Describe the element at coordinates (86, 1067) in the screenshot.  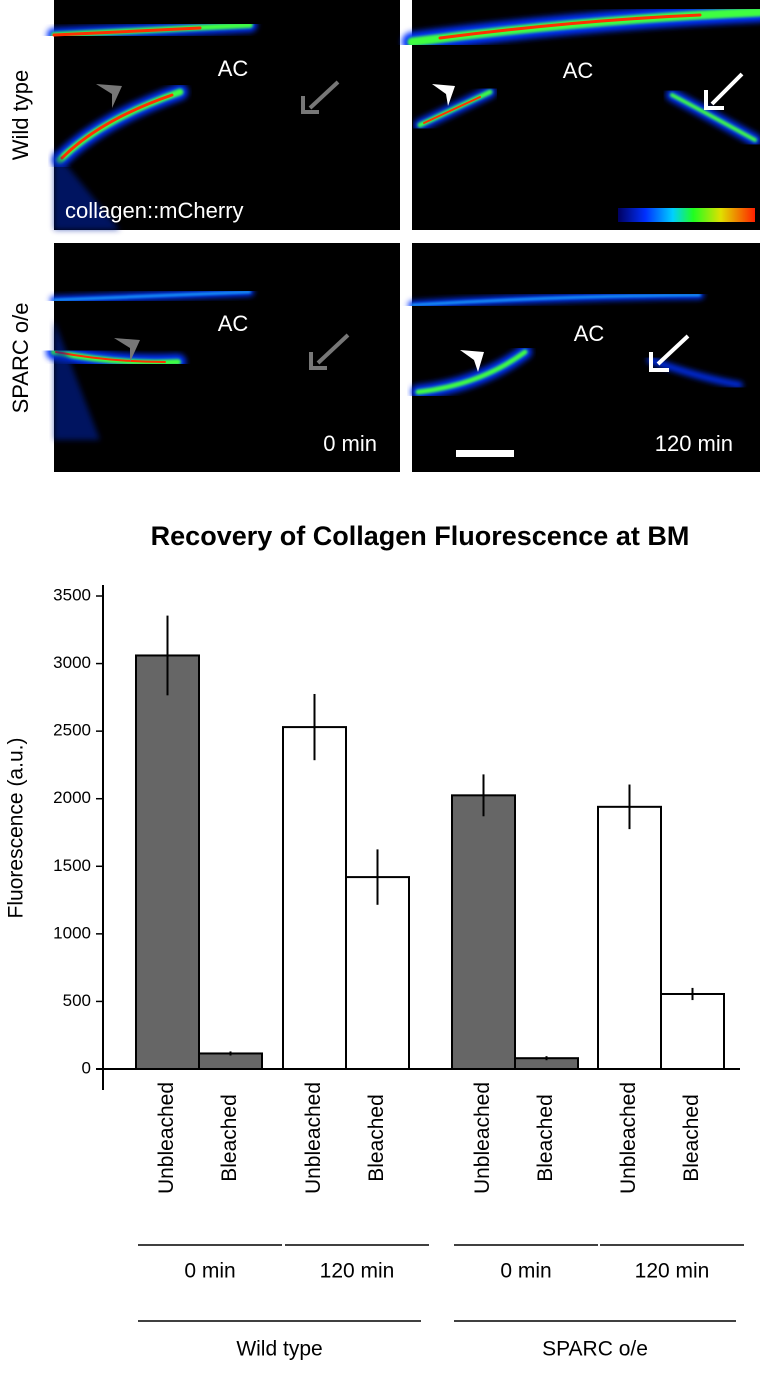
I see `y-tick-label: 0` at that location.